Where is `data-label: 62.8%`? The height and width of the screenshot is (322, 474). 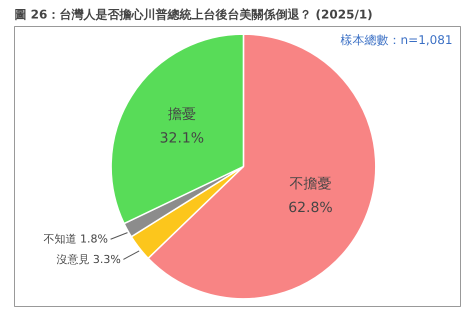
data-label: 62.8% is located at coordinates (310, 208).